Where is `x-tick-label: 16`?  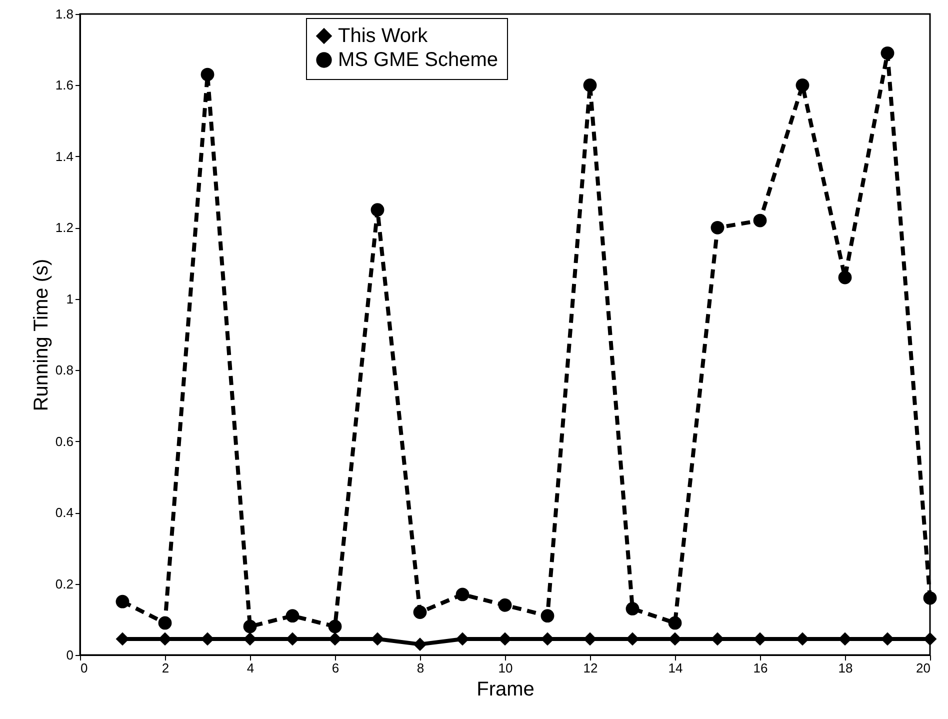
x-tick-label: 16 is located at coordinates (760, 668).